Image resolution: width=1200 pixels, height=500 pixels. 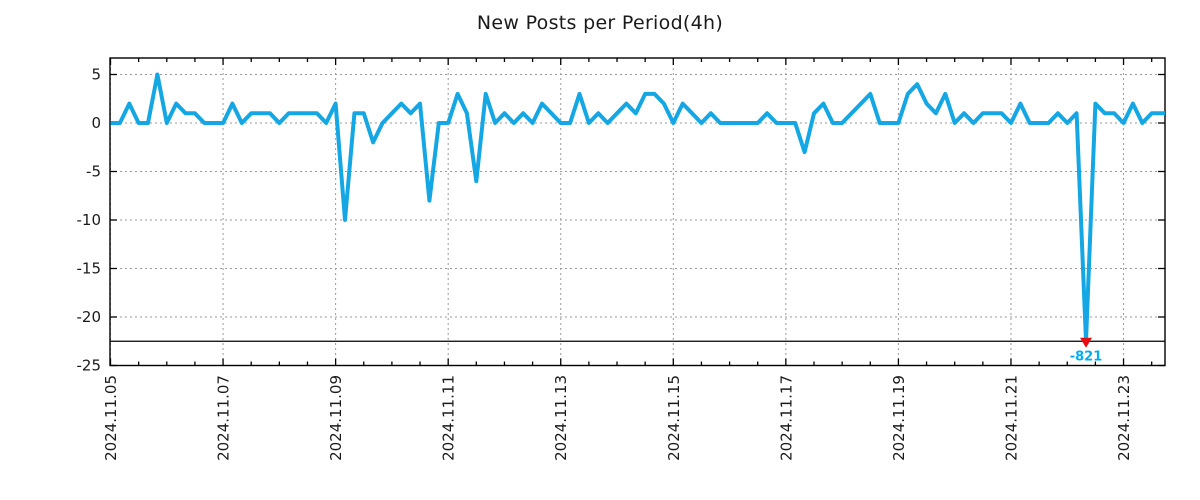 I want to click on y-axis-label: -5, so click(x=93, y=172).